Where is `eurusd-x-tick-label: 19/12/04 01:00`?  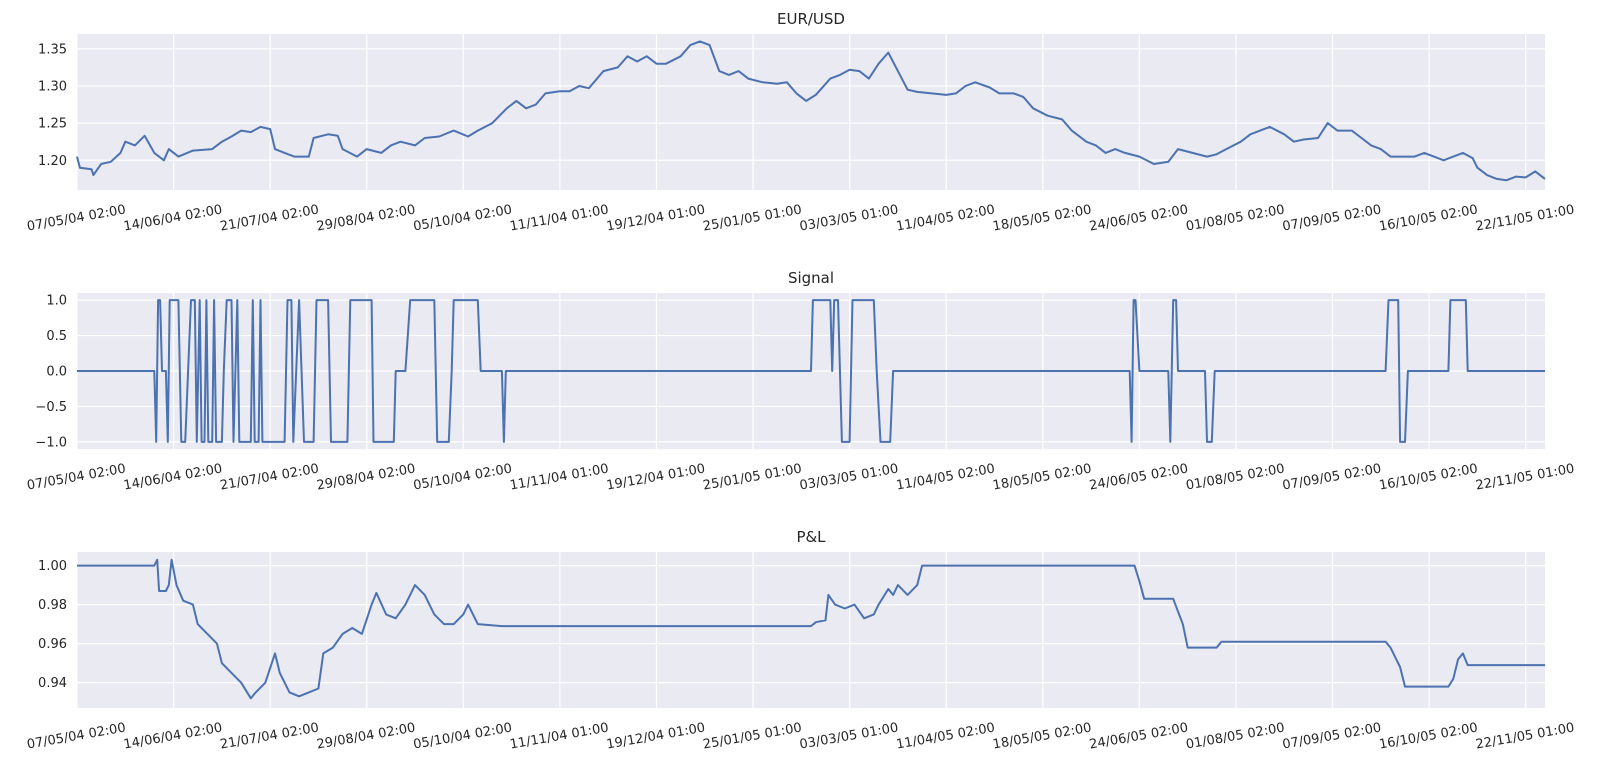 eurusd-x-tick-label: 19/12/04 01:00 is located at coordinates (655, 218).